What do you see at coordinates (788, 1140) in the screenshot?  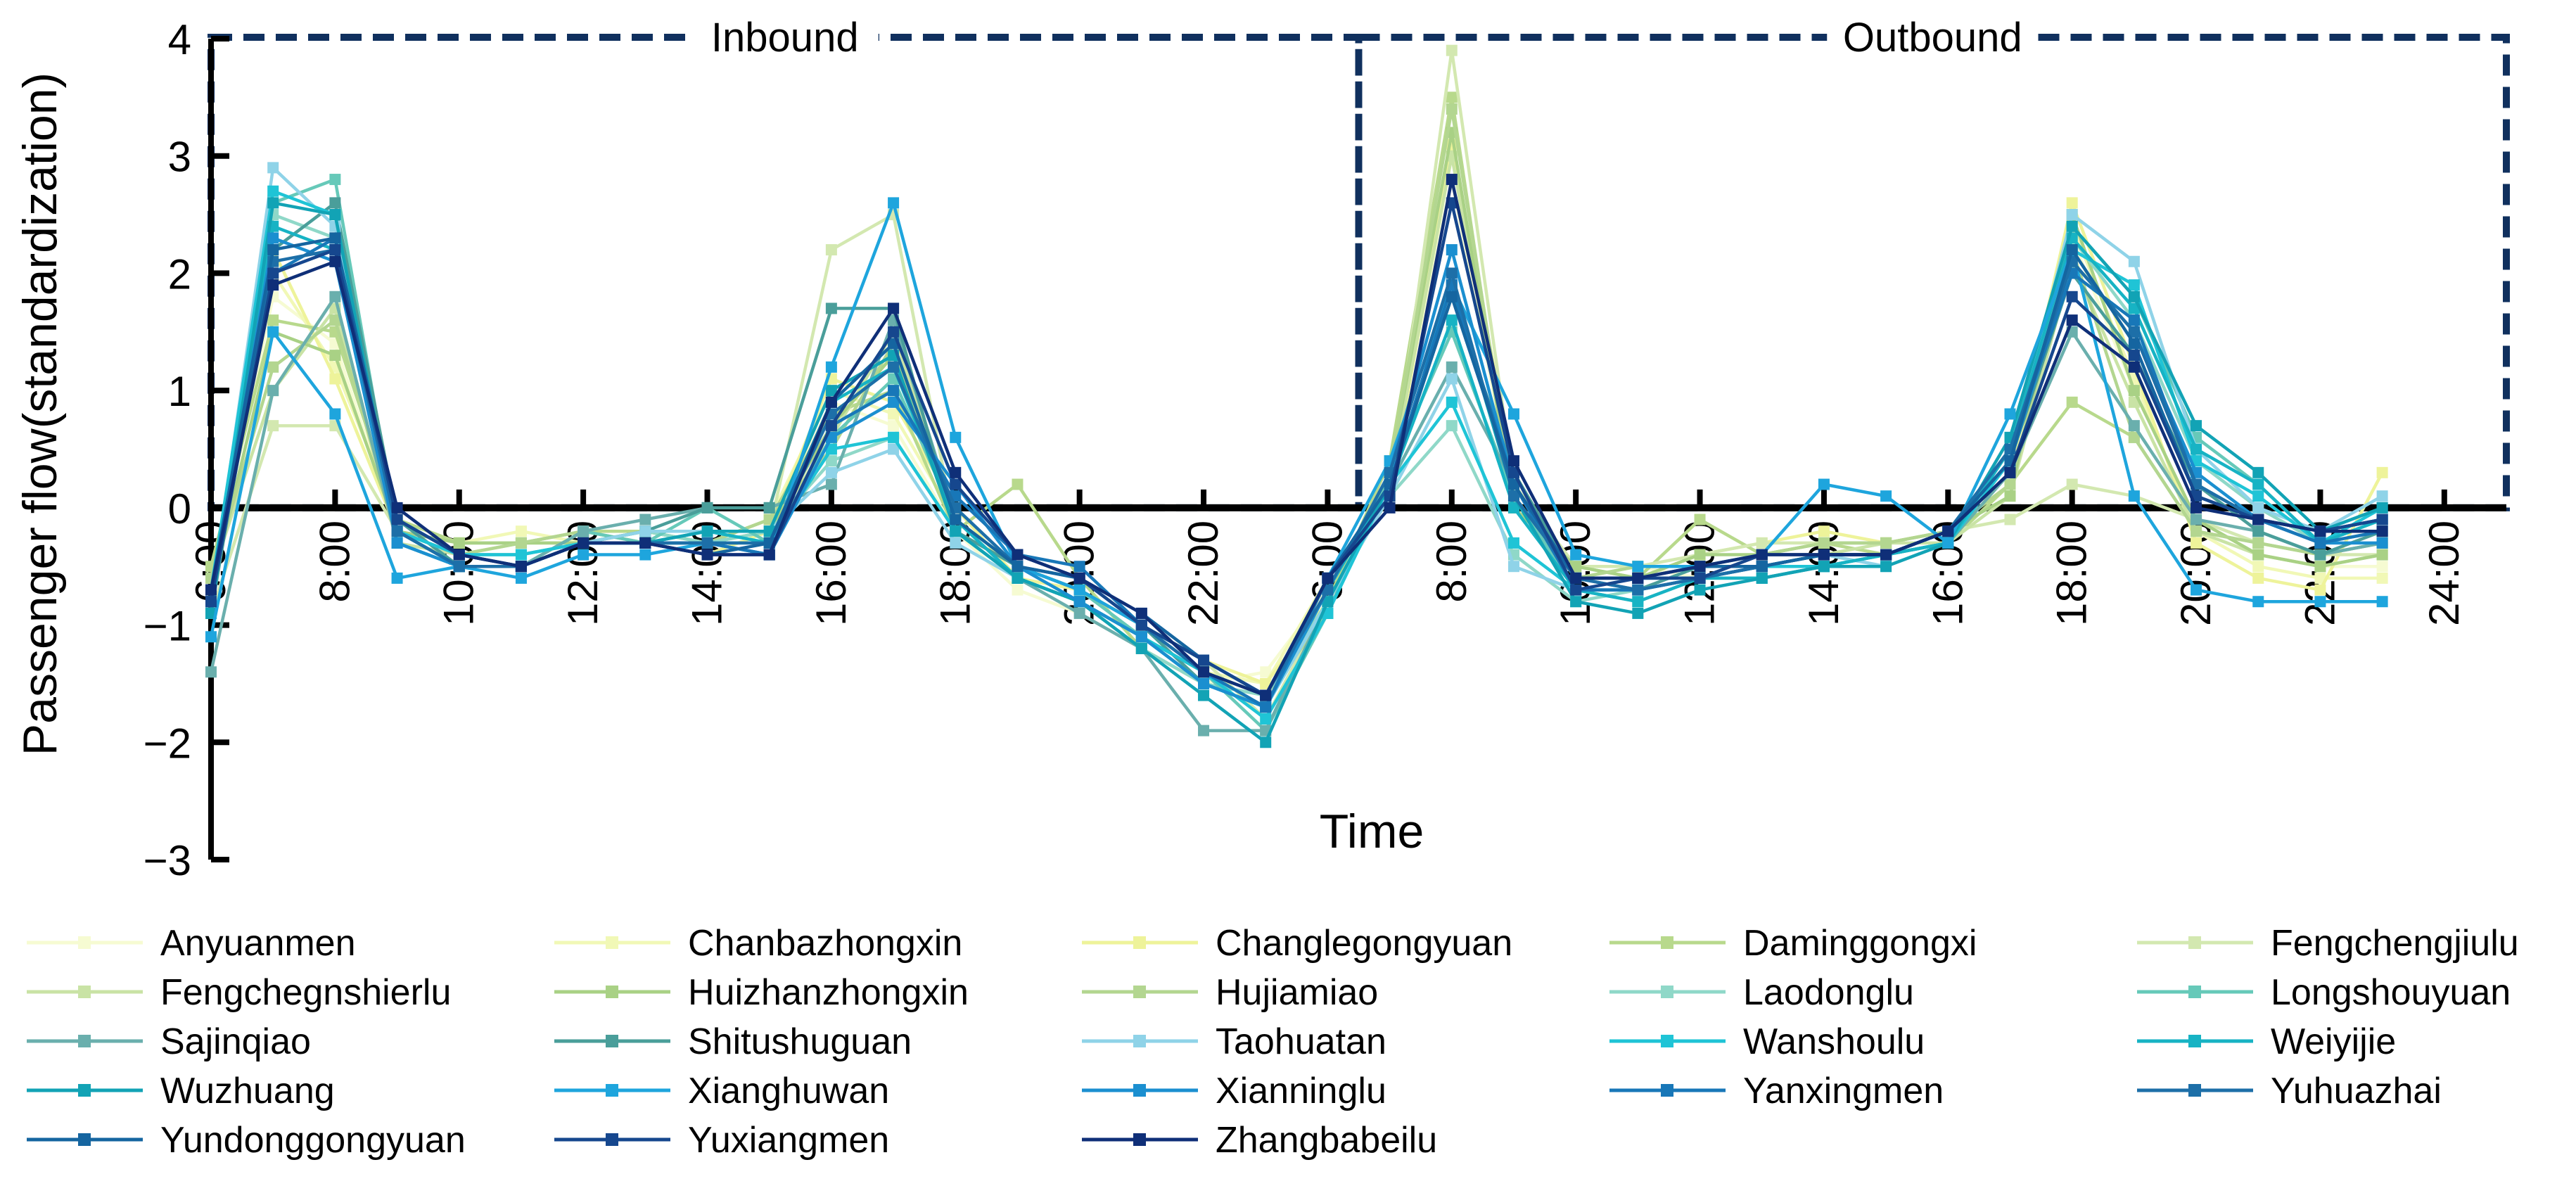 I see `legend-label: Yuxiangmen` at bounding box center [788, 1140].